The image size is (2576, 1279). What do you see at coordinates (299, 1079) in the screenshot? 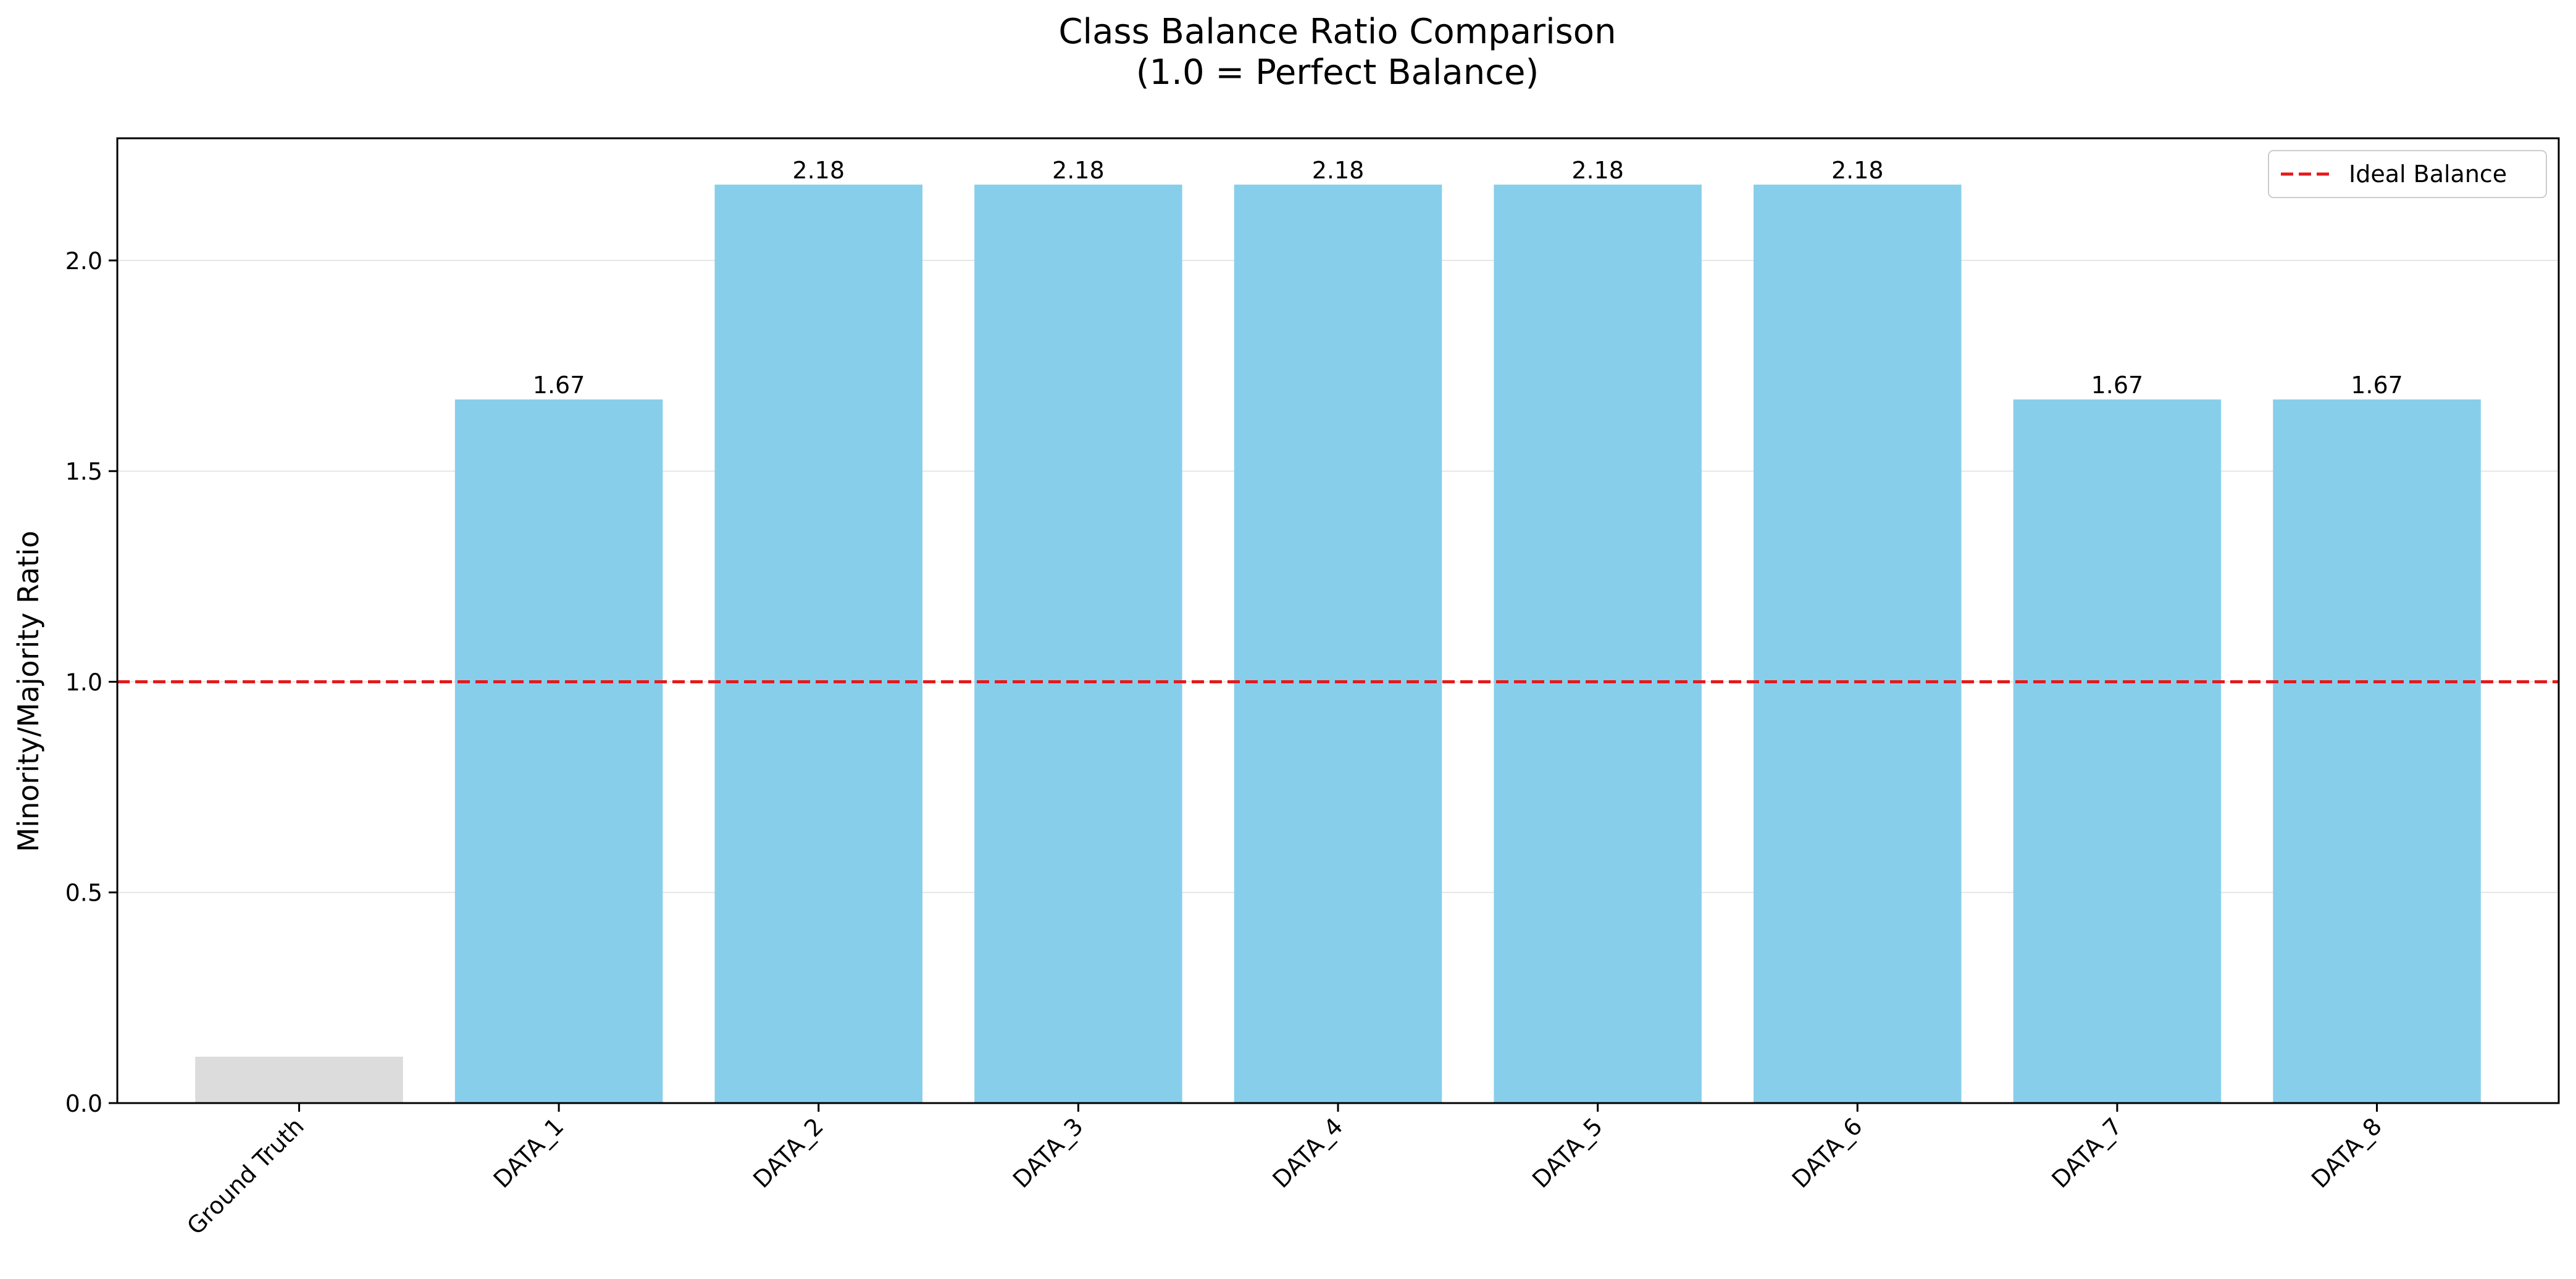
I see `bar-ground-truth` at bounding box center [299, 1079].